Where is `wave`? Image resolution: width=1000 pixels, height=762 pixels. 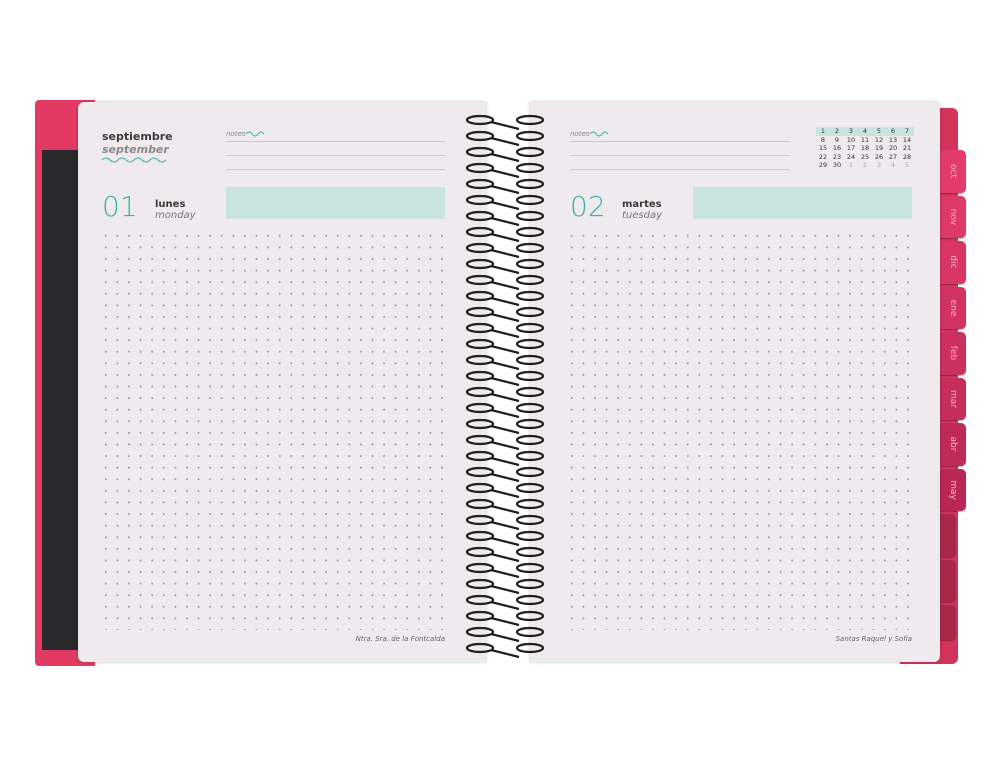
wave is located at coordinates (255, 134).